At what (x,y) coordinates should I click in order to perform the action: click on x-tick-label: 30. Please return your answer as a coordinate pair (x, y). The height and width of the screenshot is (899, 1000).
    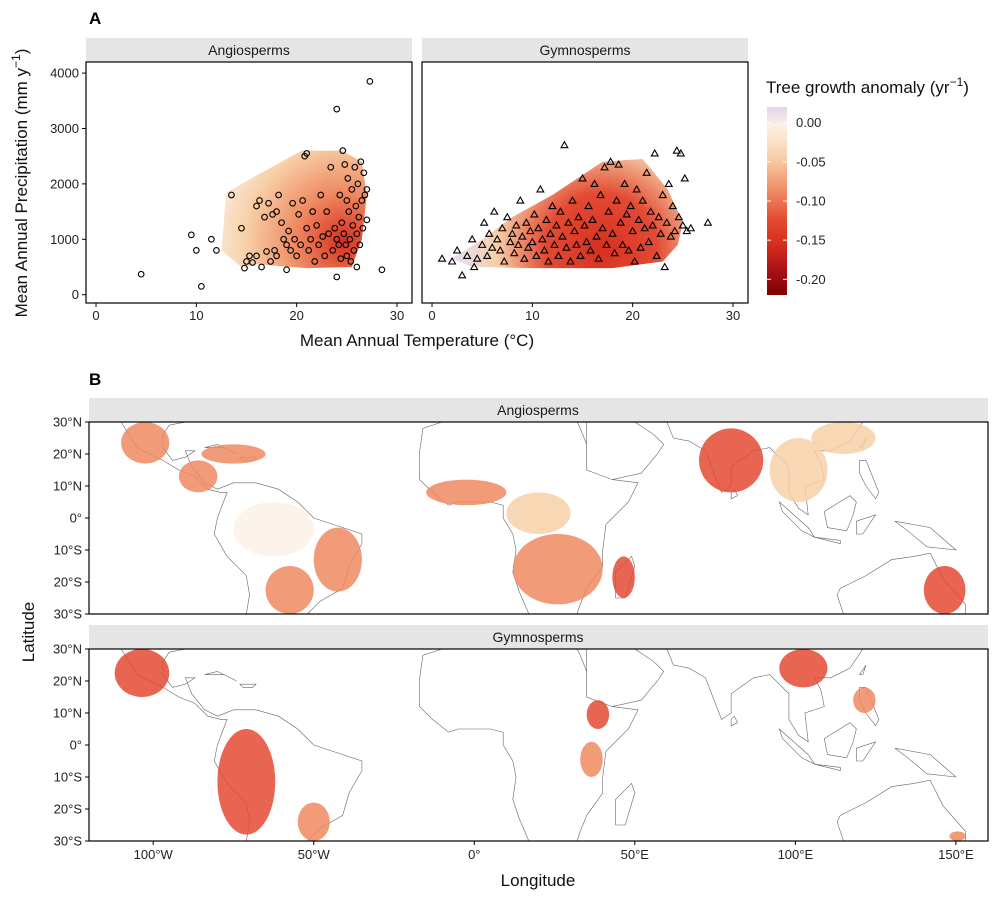
    Looking at the image, I should click on (397, 315).